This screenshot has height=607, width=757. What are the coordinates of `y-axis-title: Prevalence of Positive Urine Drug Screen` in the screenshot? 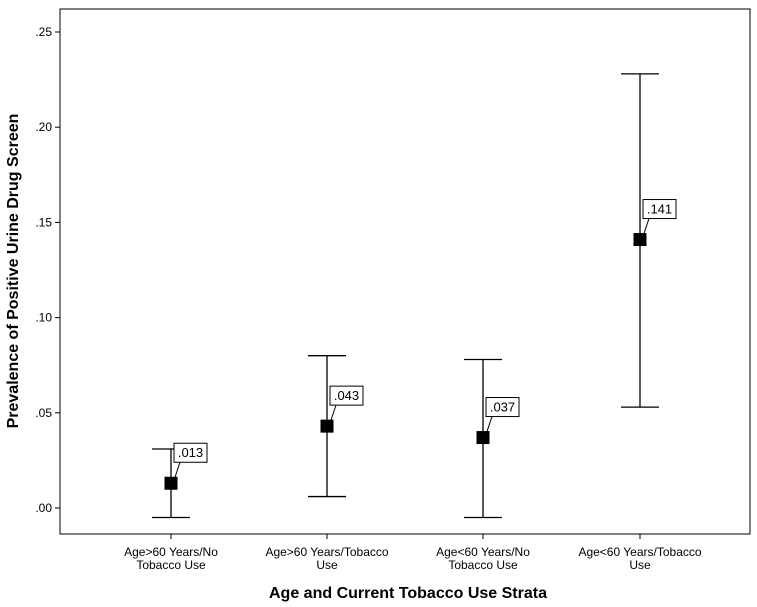 It's located at (13, 271).